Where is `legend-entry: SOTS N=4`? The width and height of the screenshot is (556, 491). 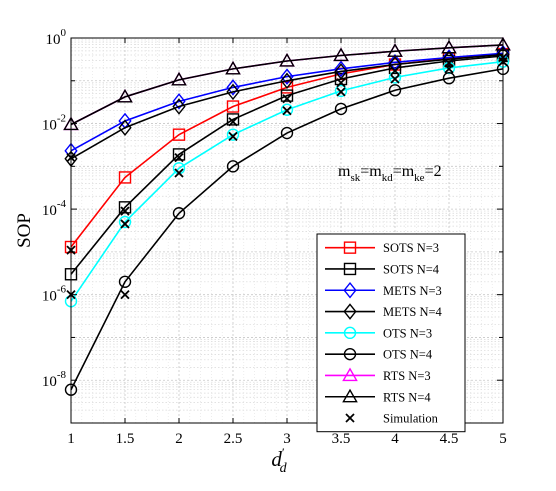 legend-entry: SOTS N=4 is located at coordinates (382, 269).